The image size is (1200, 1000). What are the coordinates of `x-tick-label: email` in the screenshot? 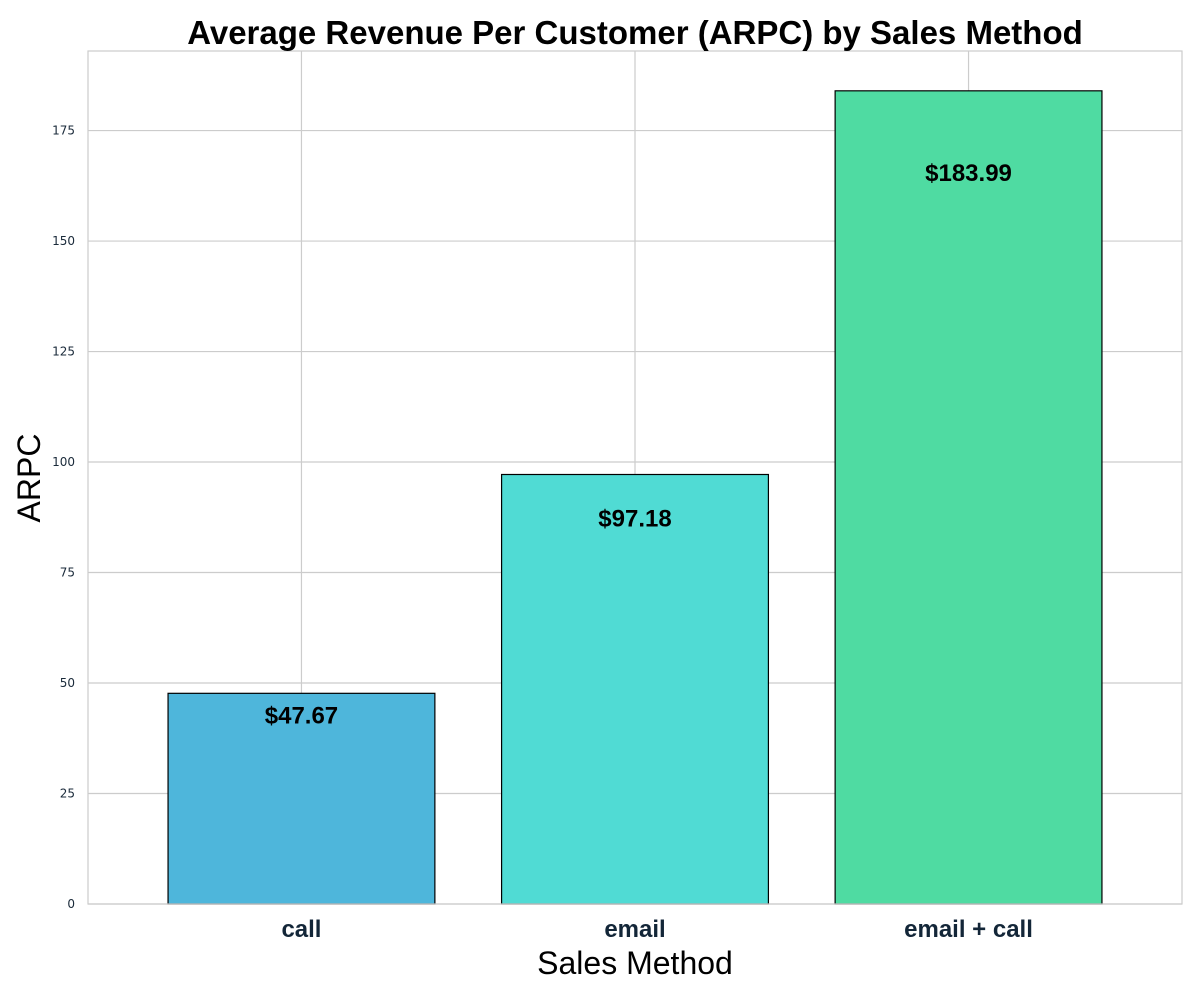 It's located at (634, 929).